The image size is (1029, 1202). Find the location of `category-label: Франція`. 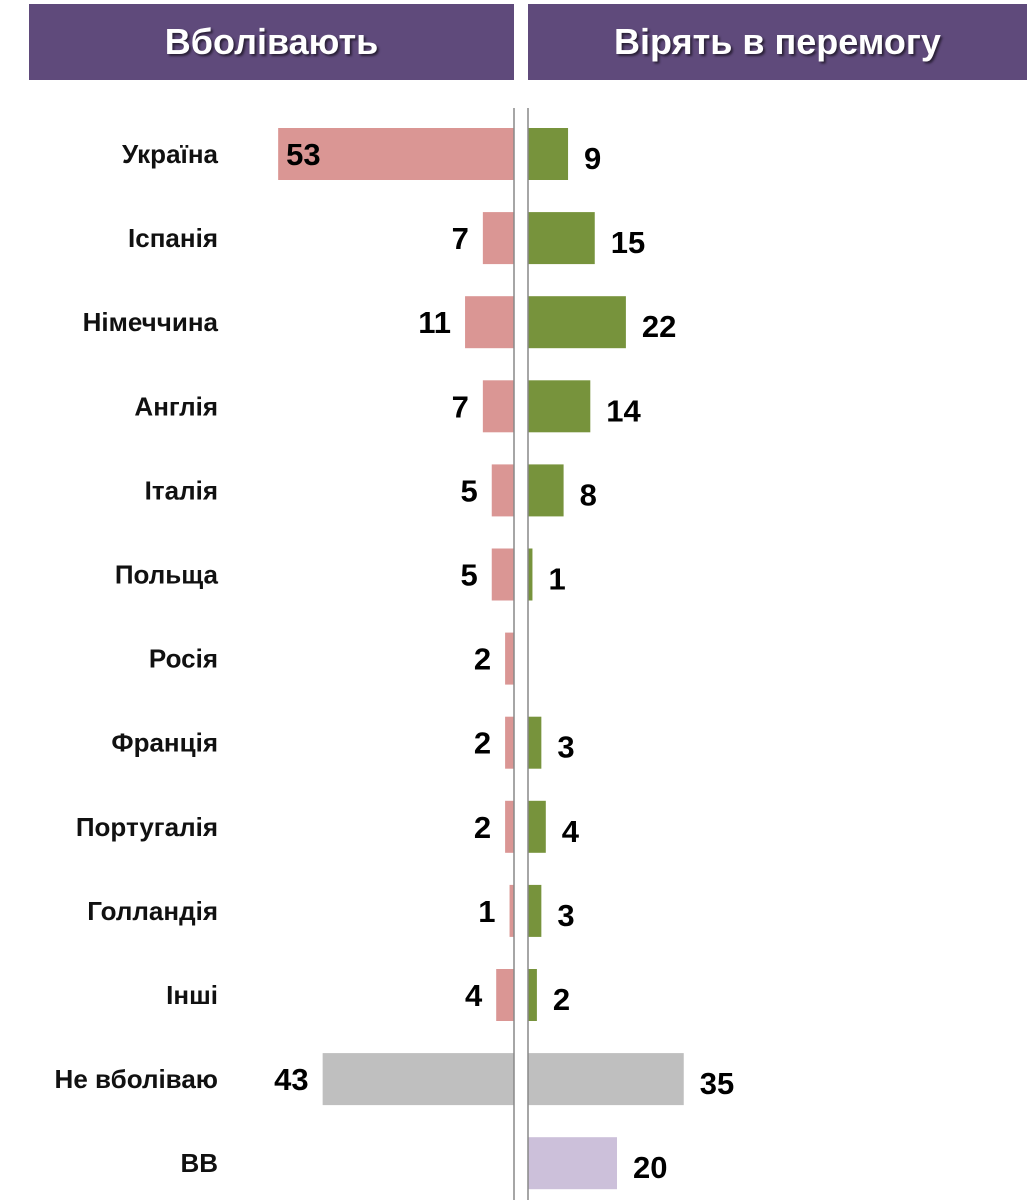

category-label: Франція is located at coordinates (164, 743).